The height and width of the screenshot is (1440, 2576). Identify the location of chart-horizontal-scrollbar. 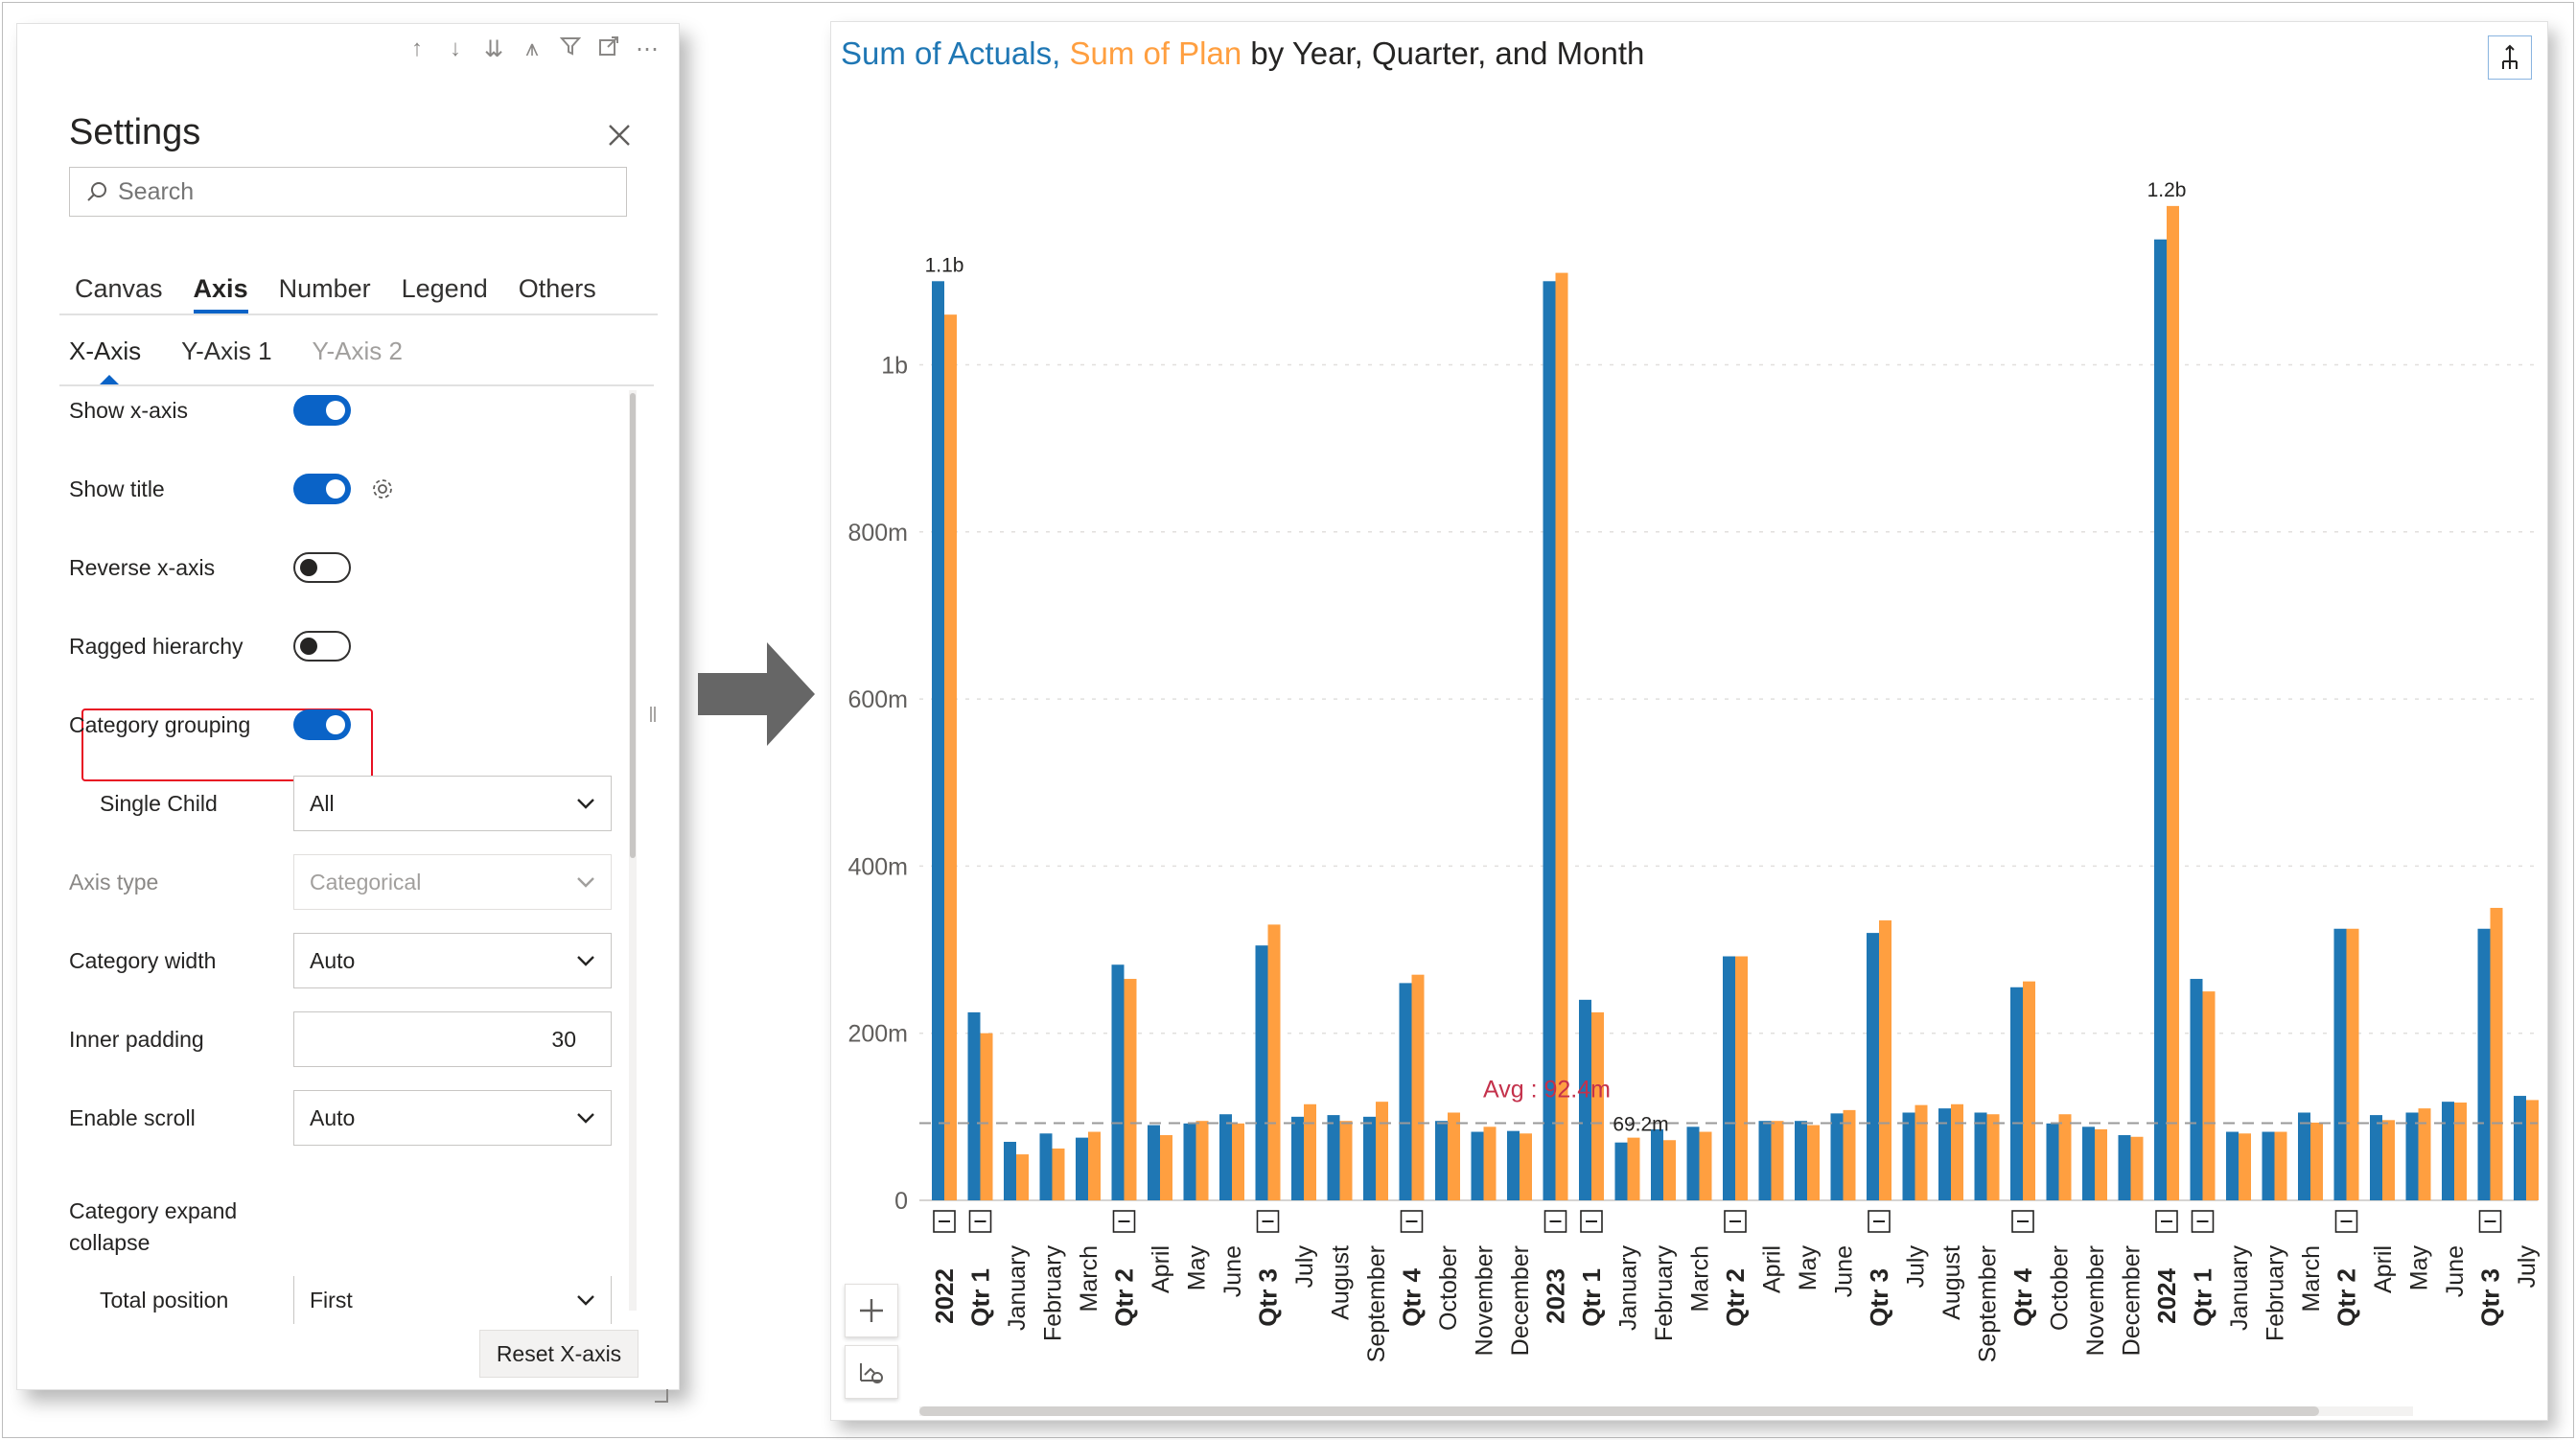
(1666, 1411).